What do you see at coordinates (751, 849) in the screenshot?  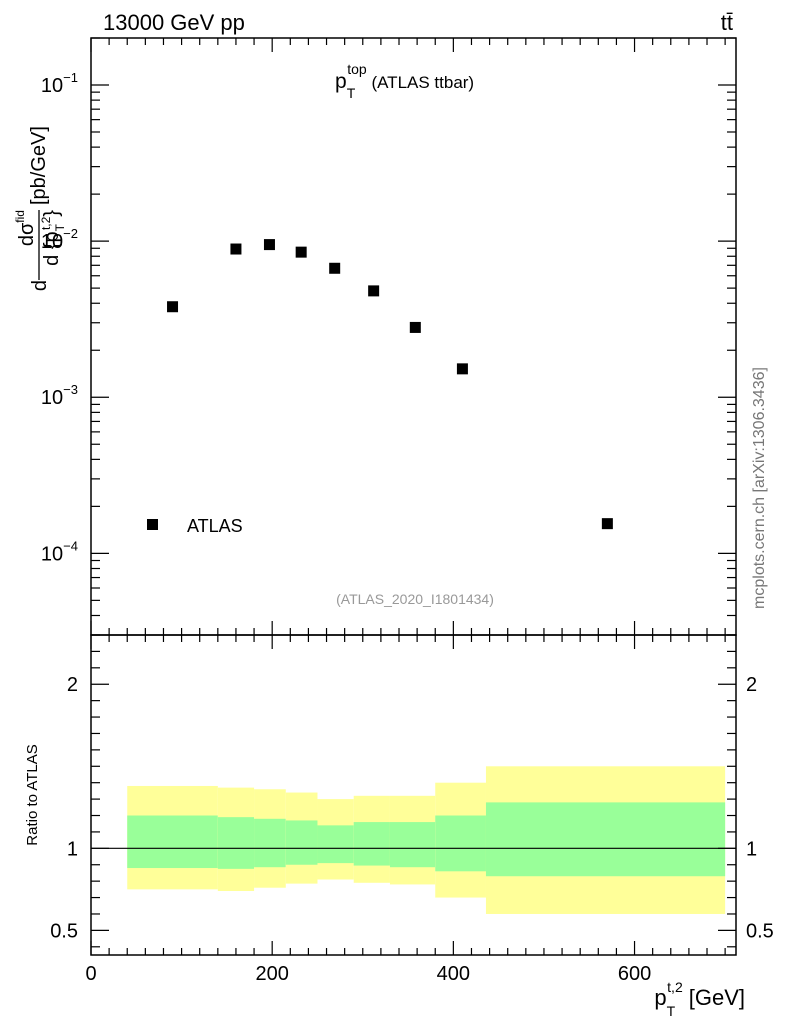 I see `ratio-y-tick-label-right-1: 1` at bounding box center [751, 849].